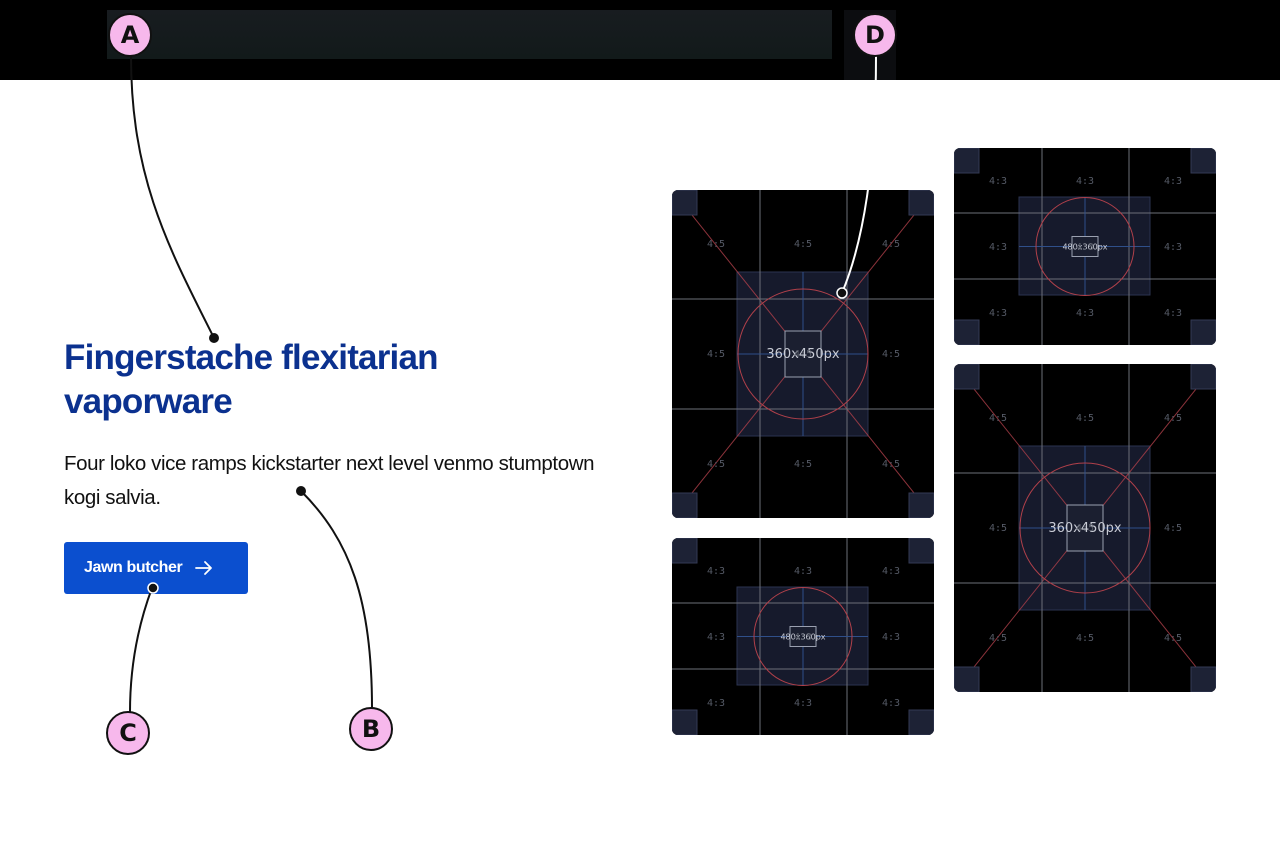 Image resolution: width=1280 pixels, height=848 pixels. Describe the element at coordinates (336, 599) in the screenshot. I see `connector-b` at that location.